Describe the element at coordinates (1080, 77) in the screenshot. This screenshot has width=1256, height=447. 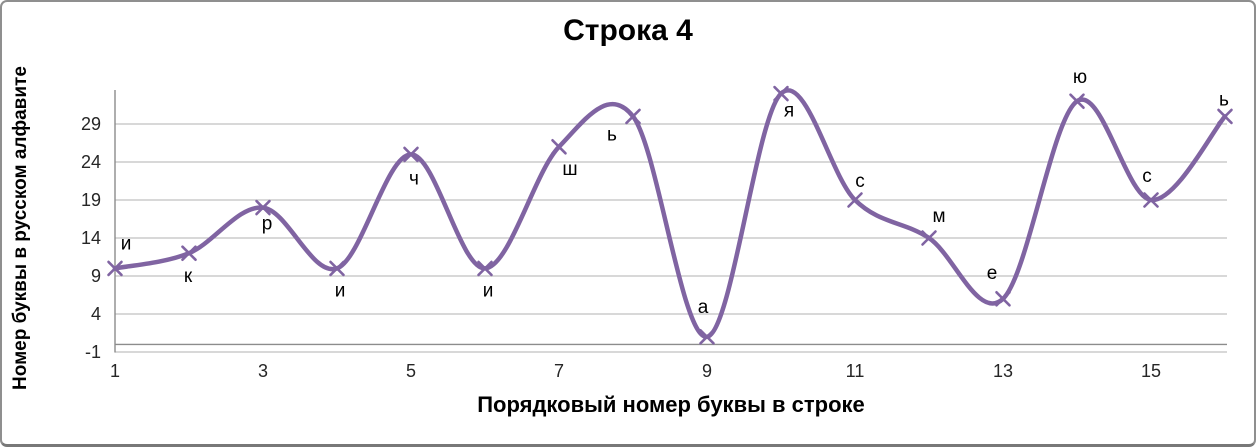
I see `data-point-label: ю` at that location.